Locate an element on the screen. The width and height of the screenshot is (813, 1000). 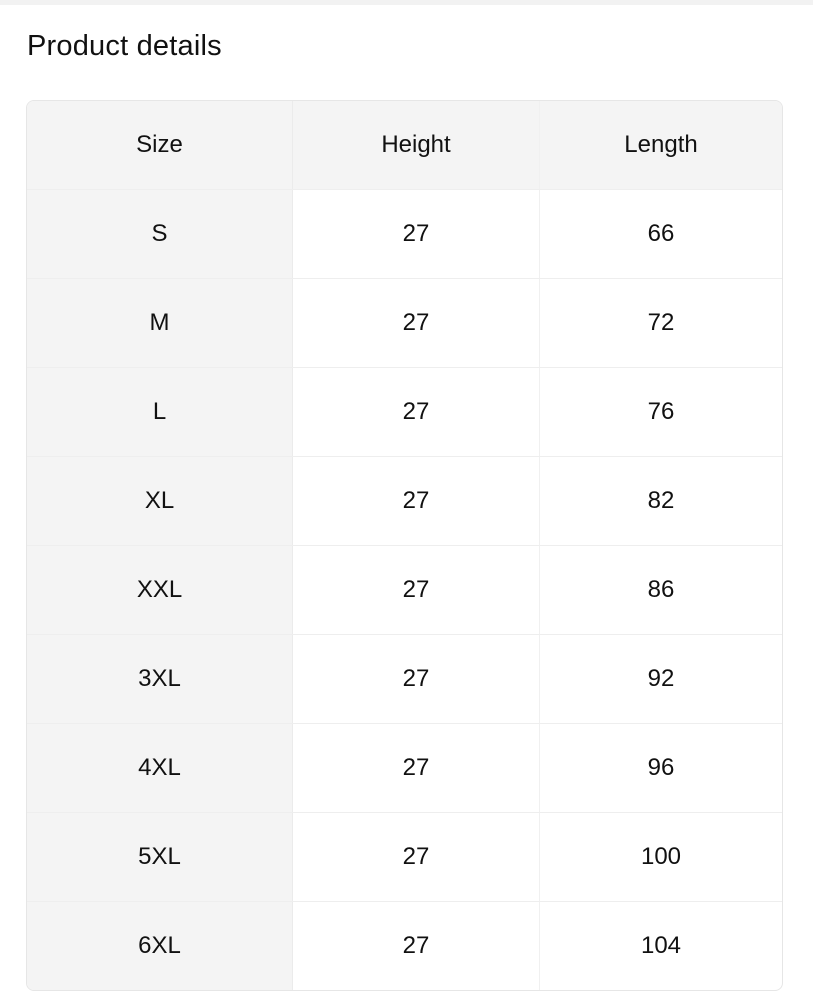
cell-length: 72 is located at coordinates (661, 322).